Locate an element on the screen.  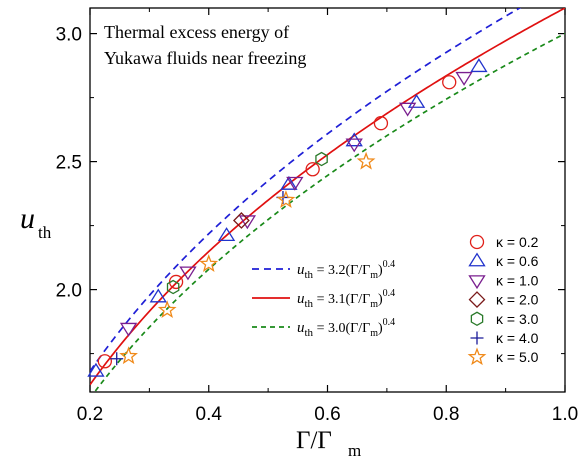
y-tick-label: 2.0 is located at coordinates (69, 291).